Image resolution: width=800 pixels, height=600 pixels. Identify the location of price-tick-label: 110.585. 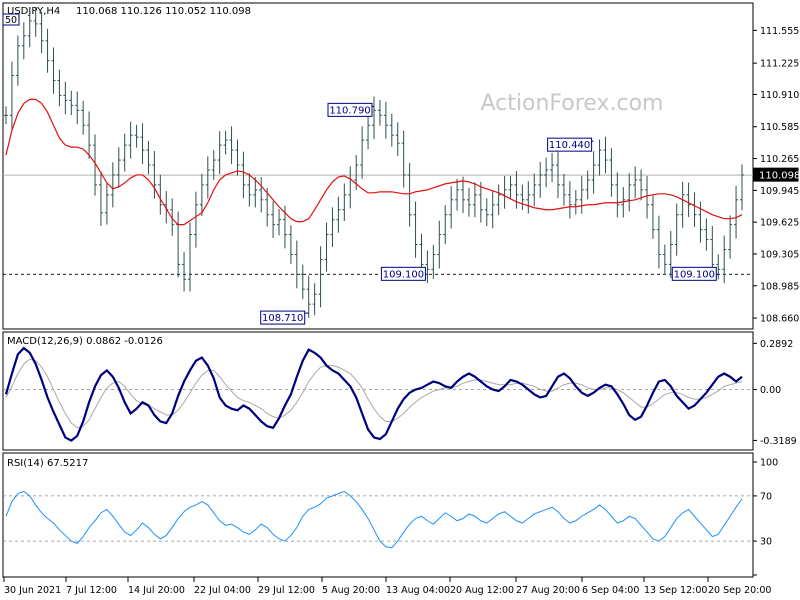
(779, 127).